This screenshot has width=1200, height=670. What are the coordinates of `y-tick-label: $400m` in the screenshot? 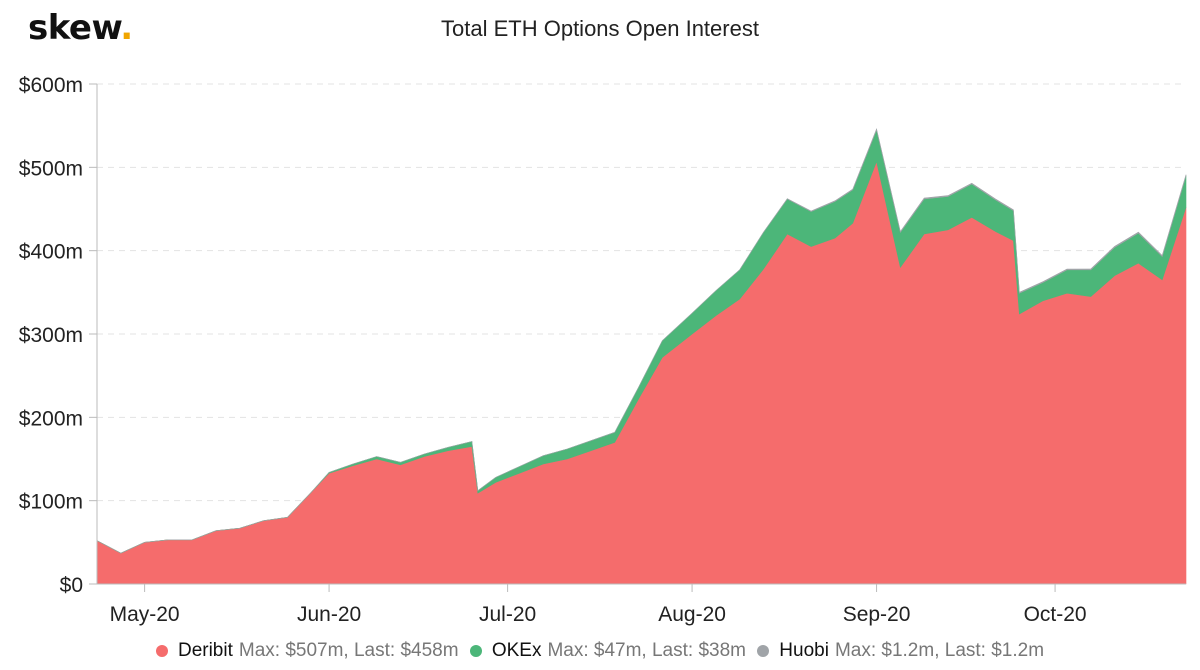 It's located at (51, 252).